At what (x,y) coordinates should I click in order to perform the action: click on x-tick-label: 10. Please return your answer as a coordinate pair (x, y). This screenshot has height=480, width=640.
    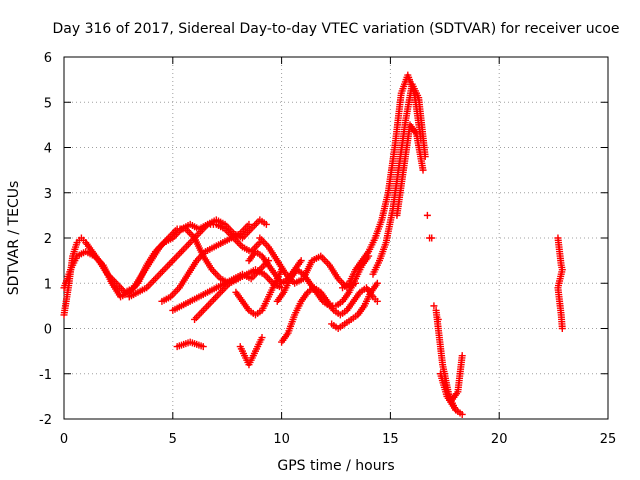
    Looking at the image, I should click on (281, 439).